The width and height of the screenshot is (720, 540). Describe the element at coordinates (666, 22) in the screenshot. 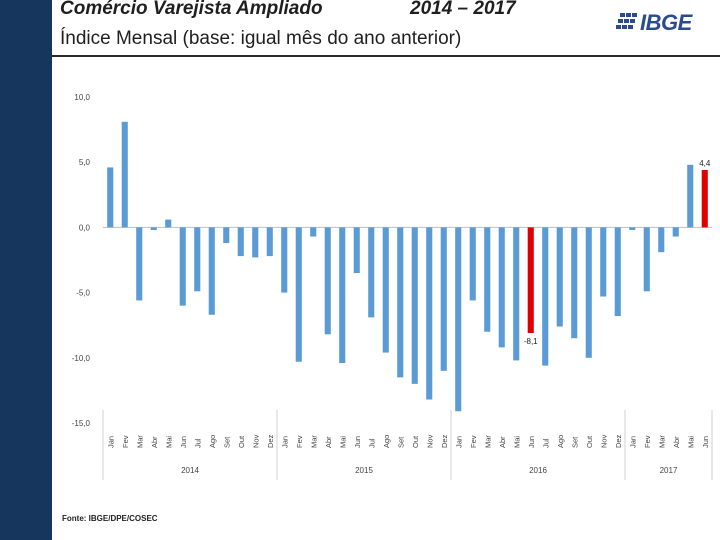

I see `ibge-logo-text: IBGE` at that location.